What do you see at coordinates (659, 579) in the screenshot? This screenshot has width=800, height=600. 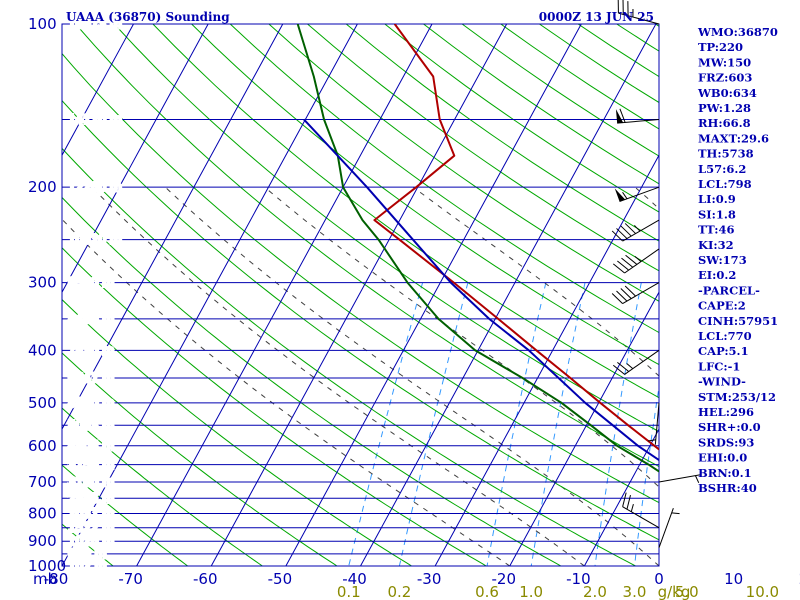 I see `temperature-tick-label: 0` at bounding box center [659, 579].